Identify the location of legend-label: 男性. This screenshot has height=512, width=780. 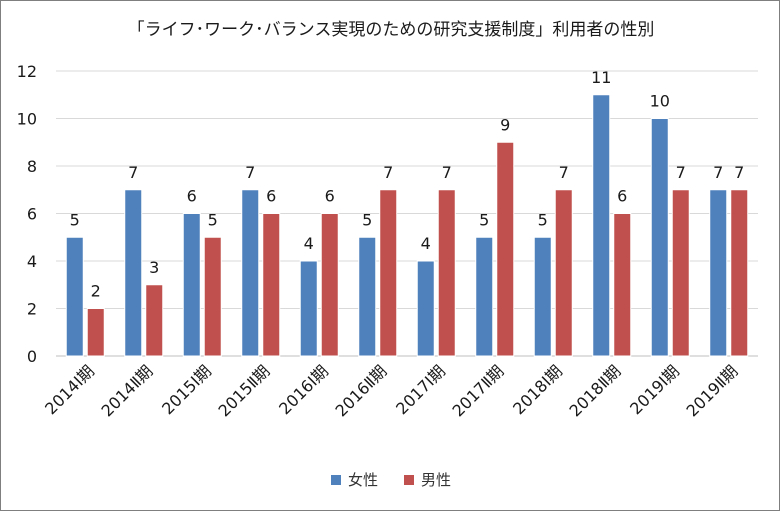
(436, 480).